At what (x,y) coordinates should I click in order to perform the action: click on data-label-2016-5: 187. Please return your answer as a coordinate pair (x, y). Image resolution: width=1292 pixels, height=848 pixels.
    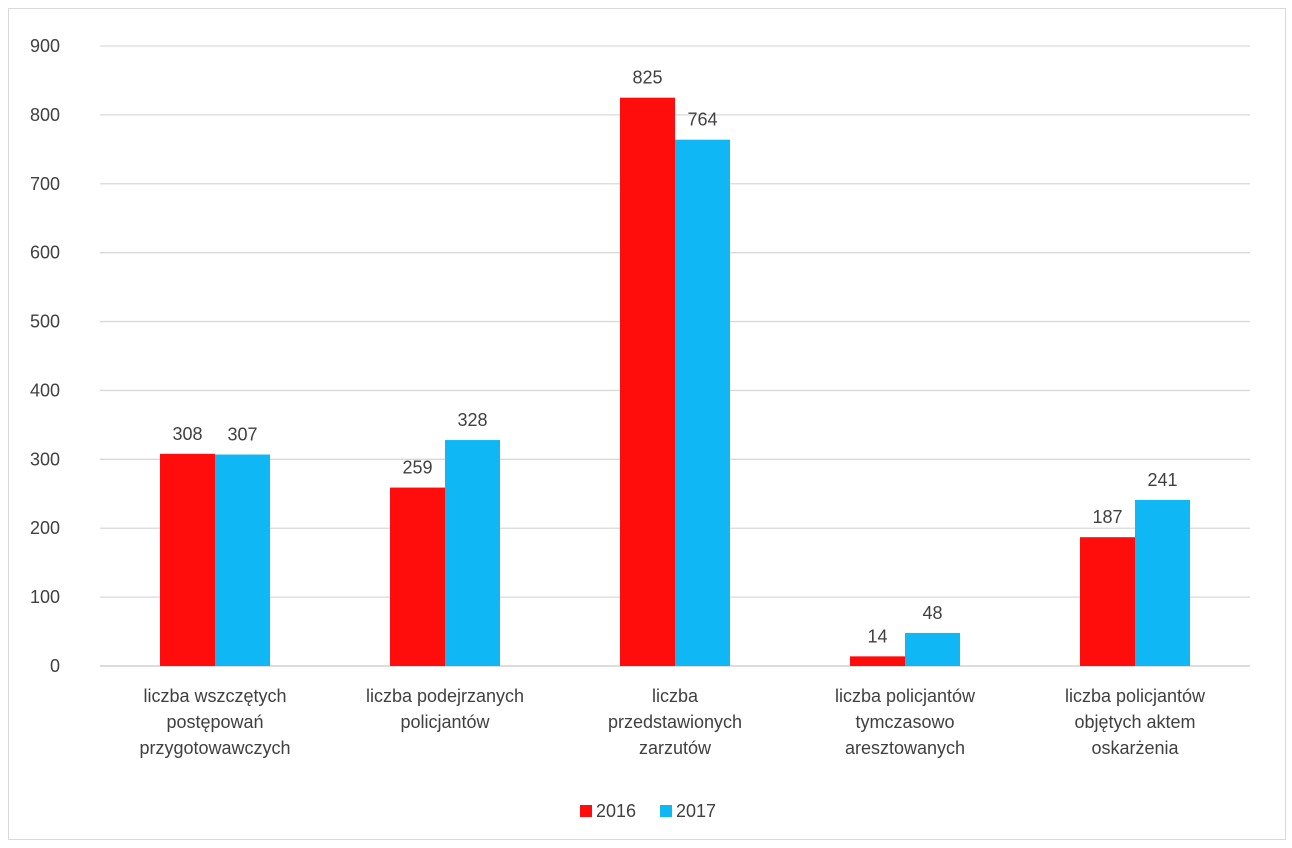
    Looking at the image, I should click on (1107, 517).